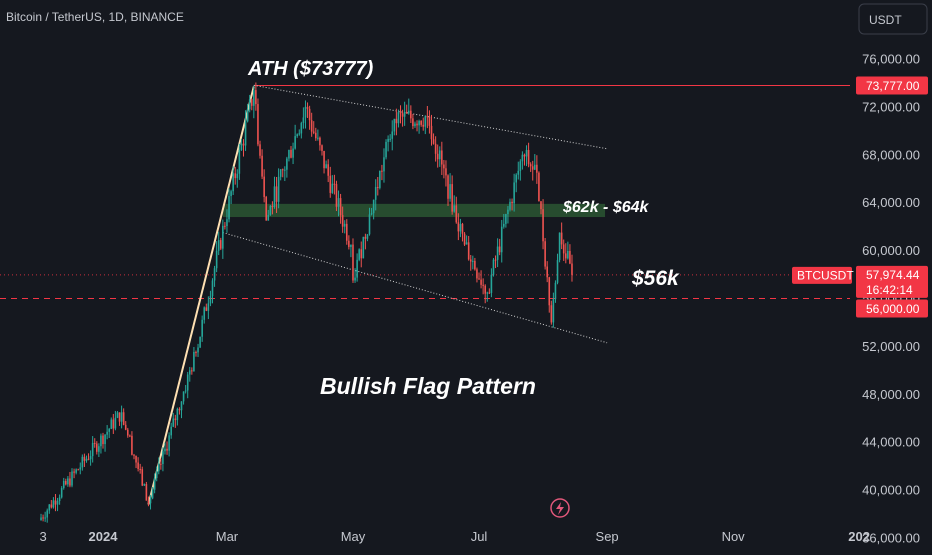  Describe the element at coordinates (891, 250) in the screenshot. I see `y-tick-label: 60,000.00` at that location.